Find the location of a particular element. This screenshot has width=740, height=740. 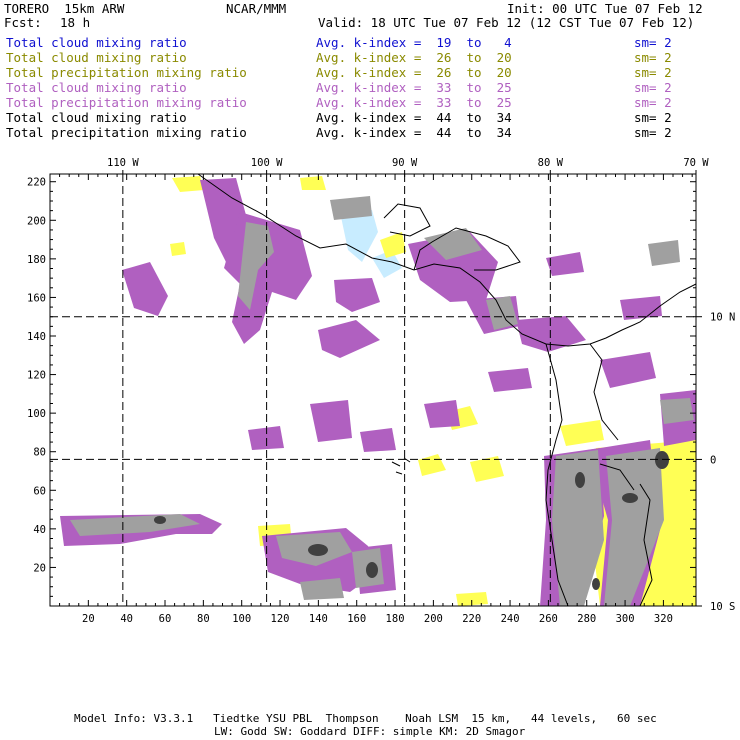

latitude-label: 0 is located at coordinates (713, 460).